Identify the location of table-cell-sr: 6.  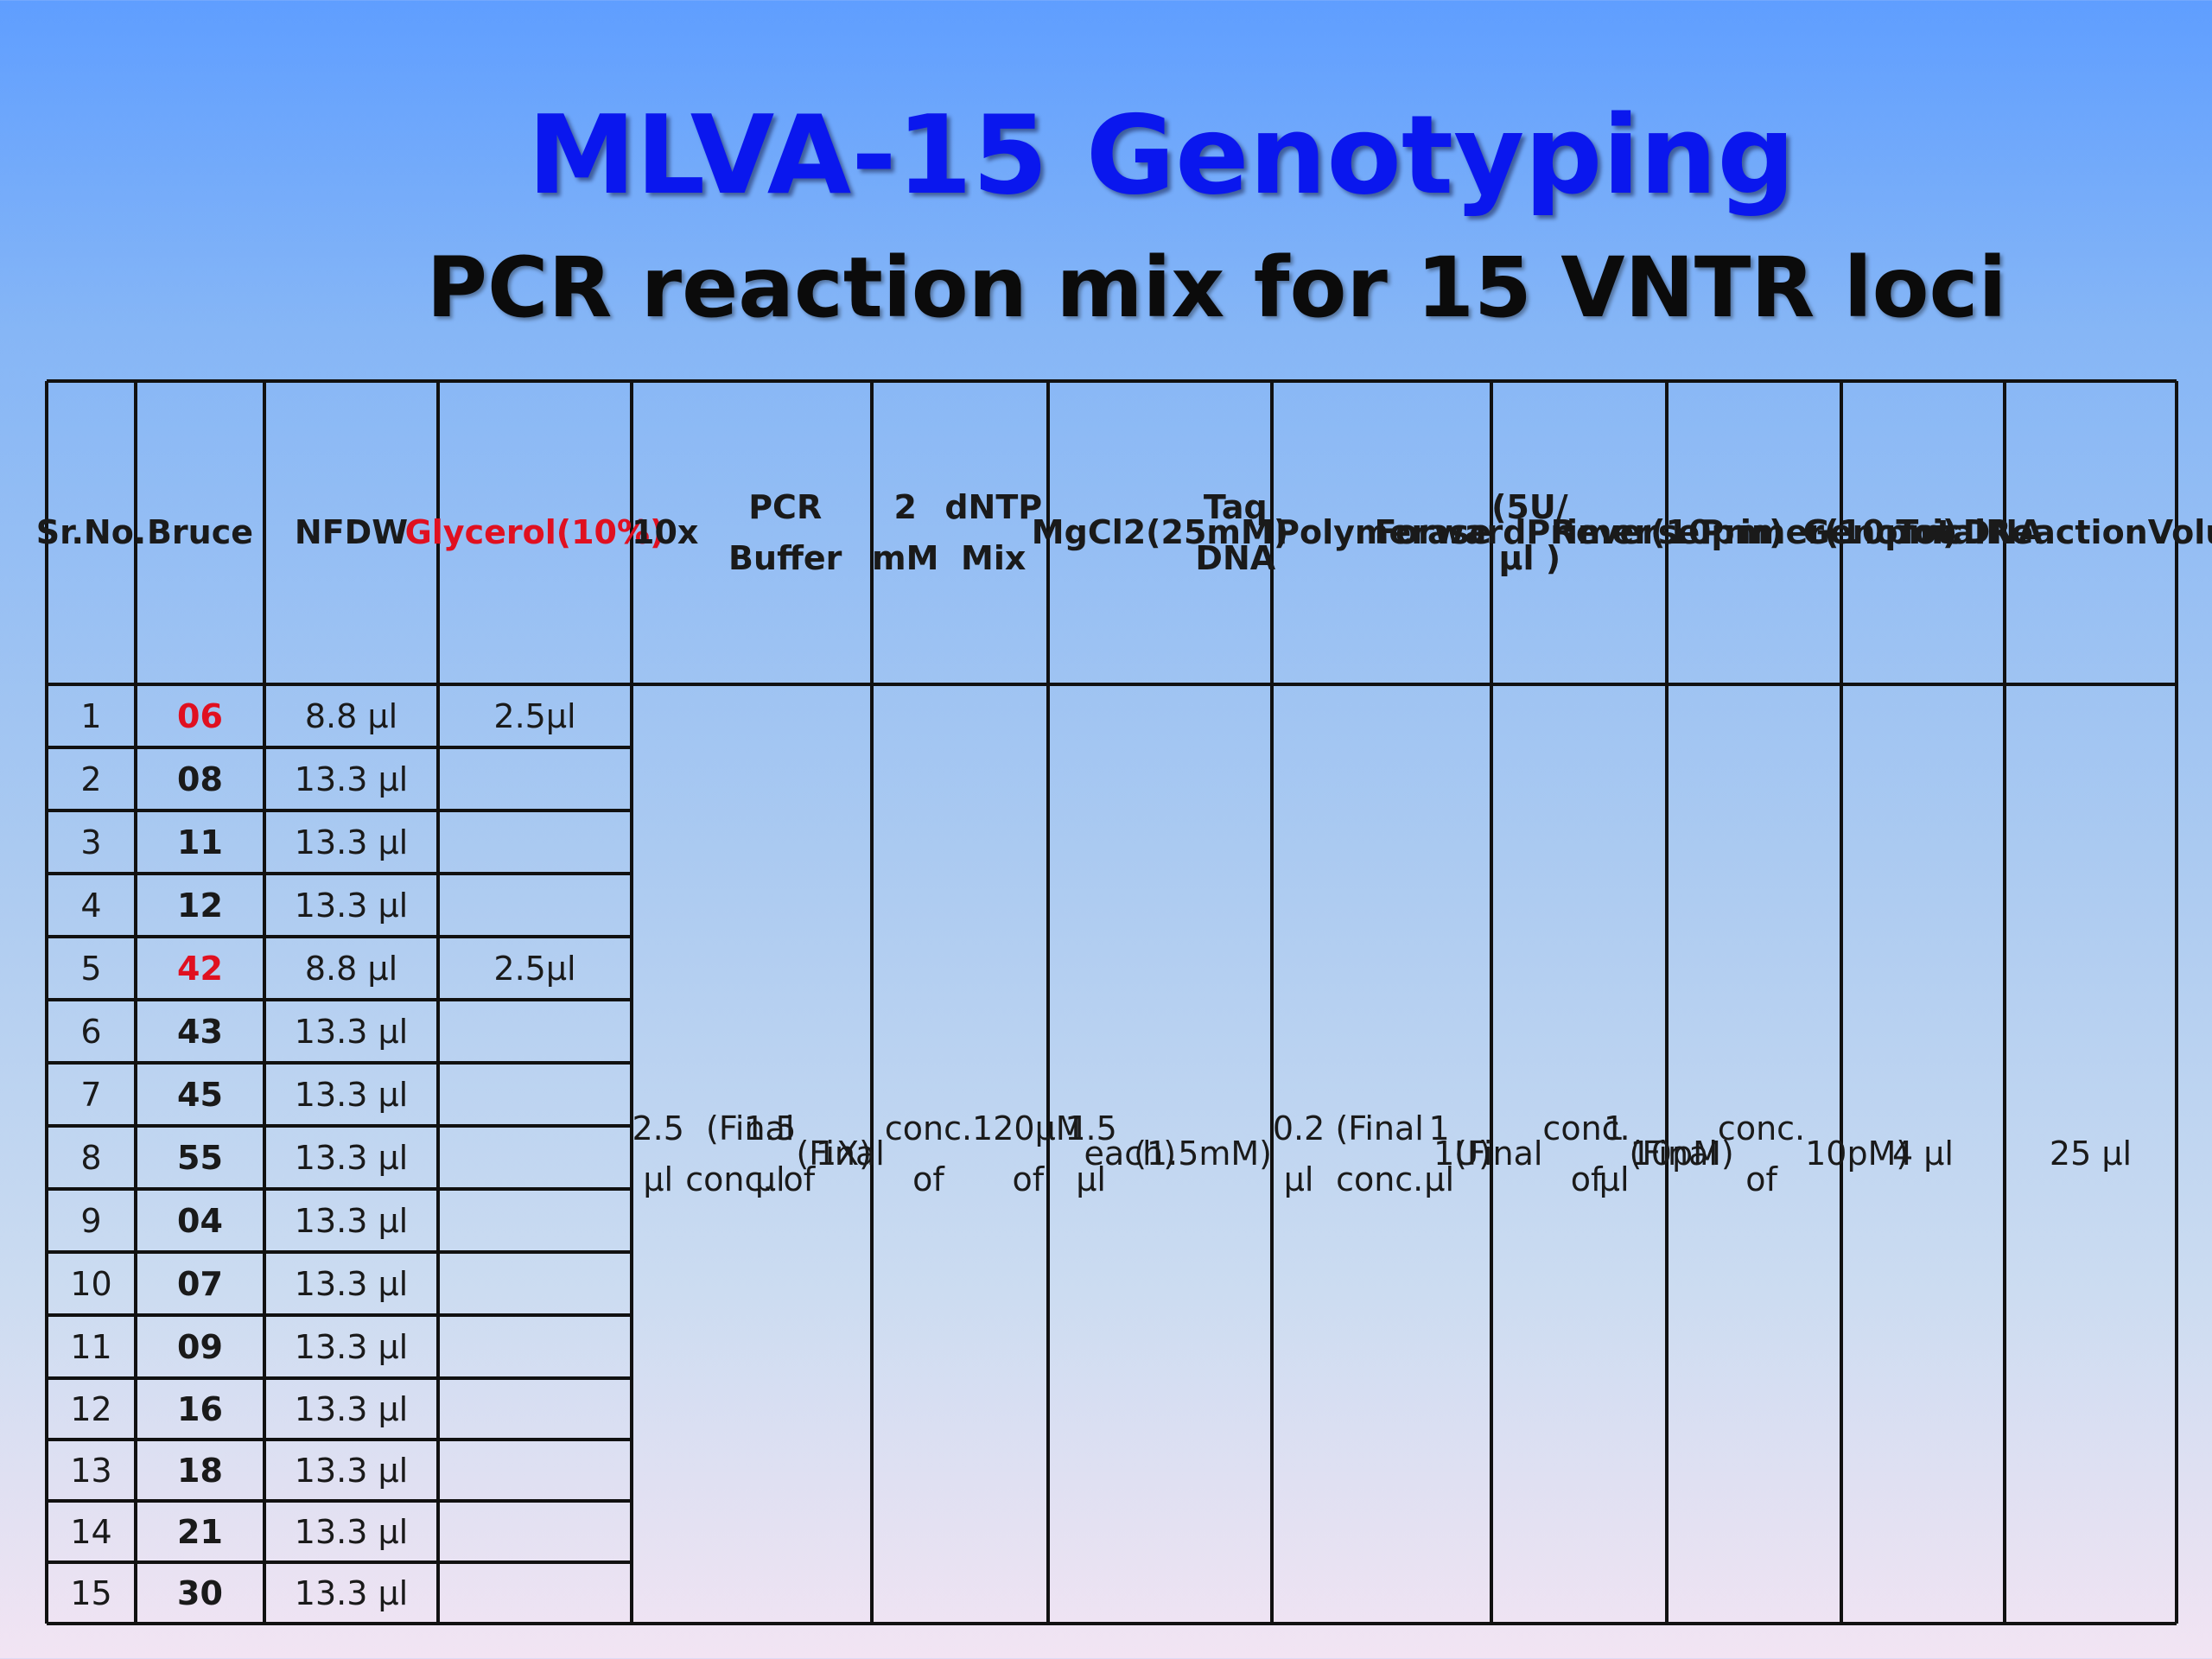
(91, 1031).